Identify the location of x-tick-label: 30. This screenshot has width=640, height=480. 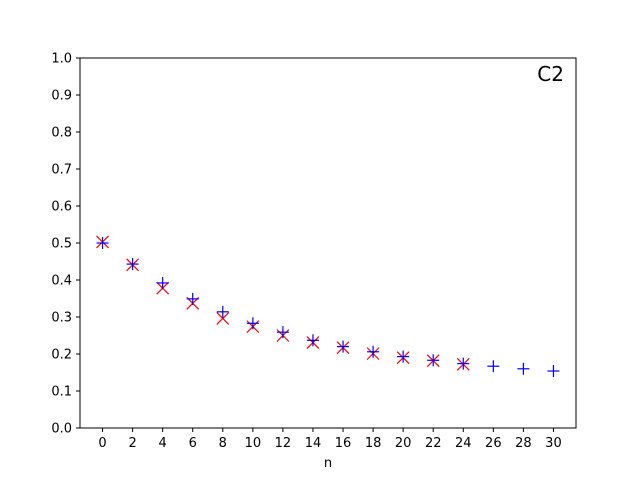
(553, 443).